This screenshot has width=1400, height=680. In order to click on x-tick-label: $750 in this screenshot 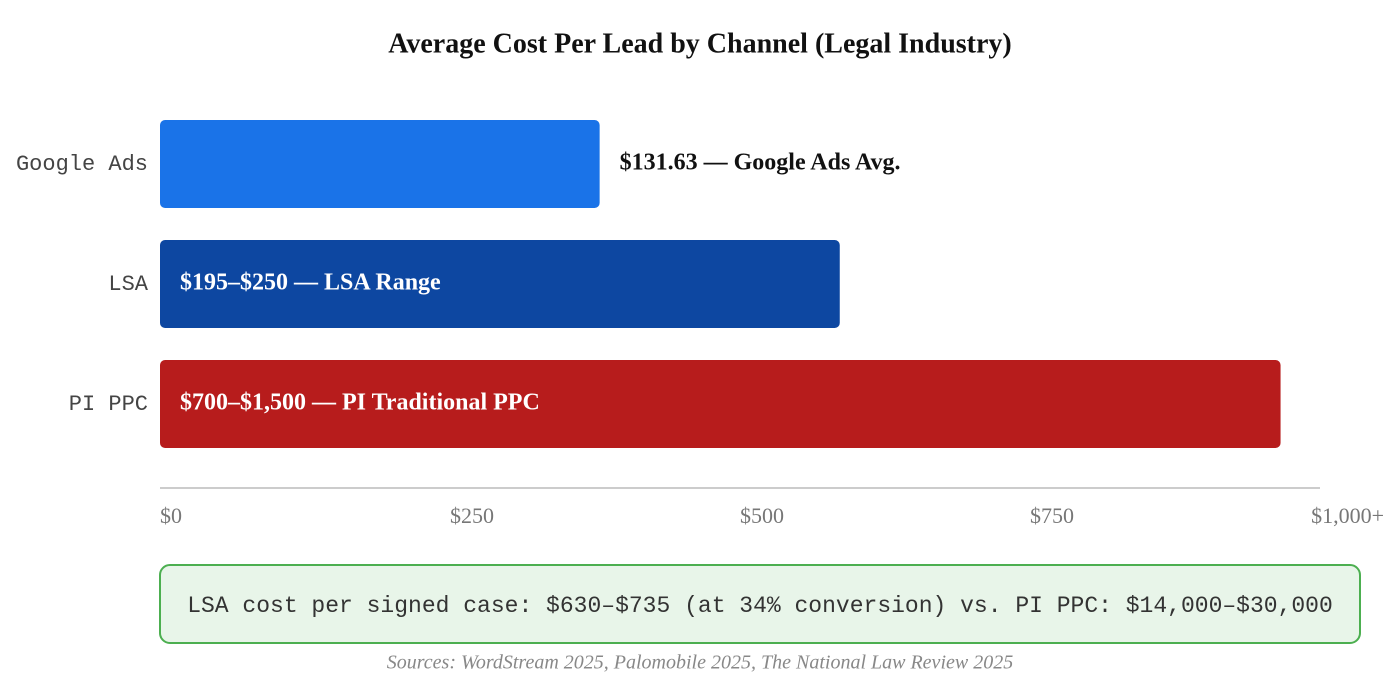, I will do `click(1052, 515)`.